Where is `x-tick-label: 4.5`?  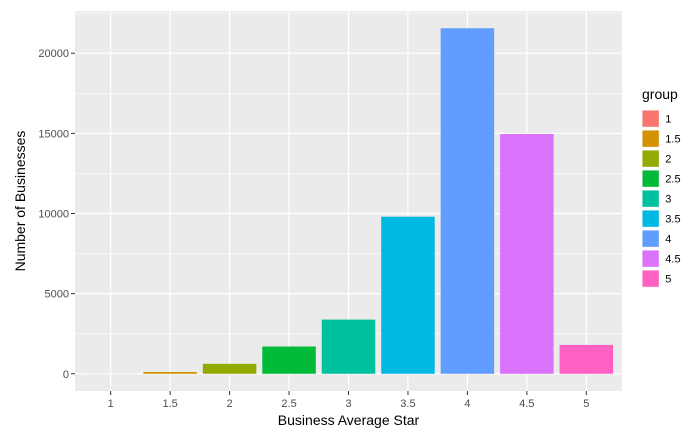
x-tick-label: 4.5 is located at coordinates (526, 404).